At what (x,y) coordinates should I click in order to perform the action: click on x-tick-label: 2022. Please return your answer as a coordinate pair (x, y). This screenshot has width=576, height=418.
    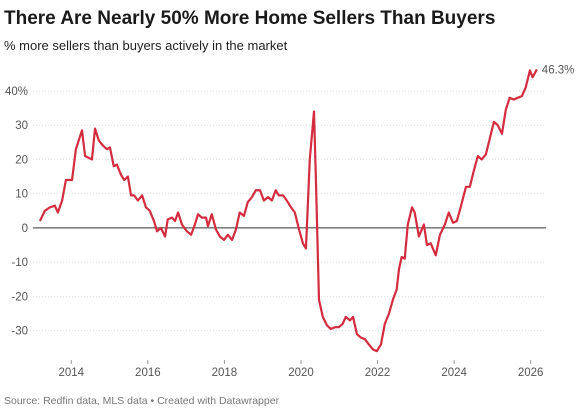
    Looking at the image, I should click on (378, 373).